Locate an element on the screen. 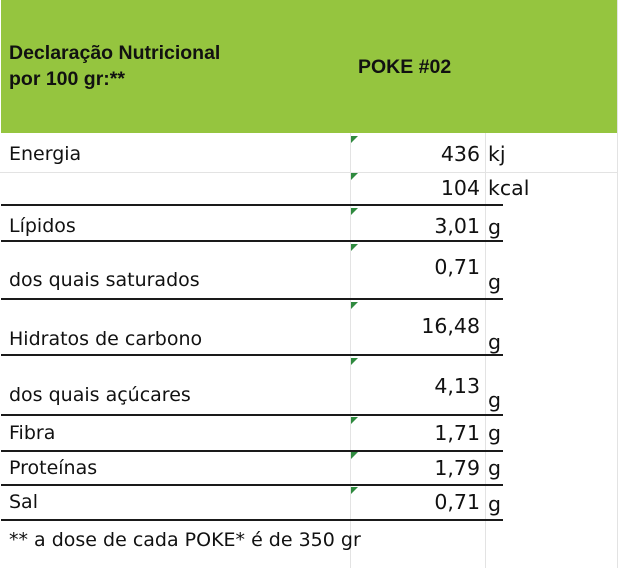 The height and width of the screenshot is (568, 618). row-unit: kj is located at coordinates (497, 154).